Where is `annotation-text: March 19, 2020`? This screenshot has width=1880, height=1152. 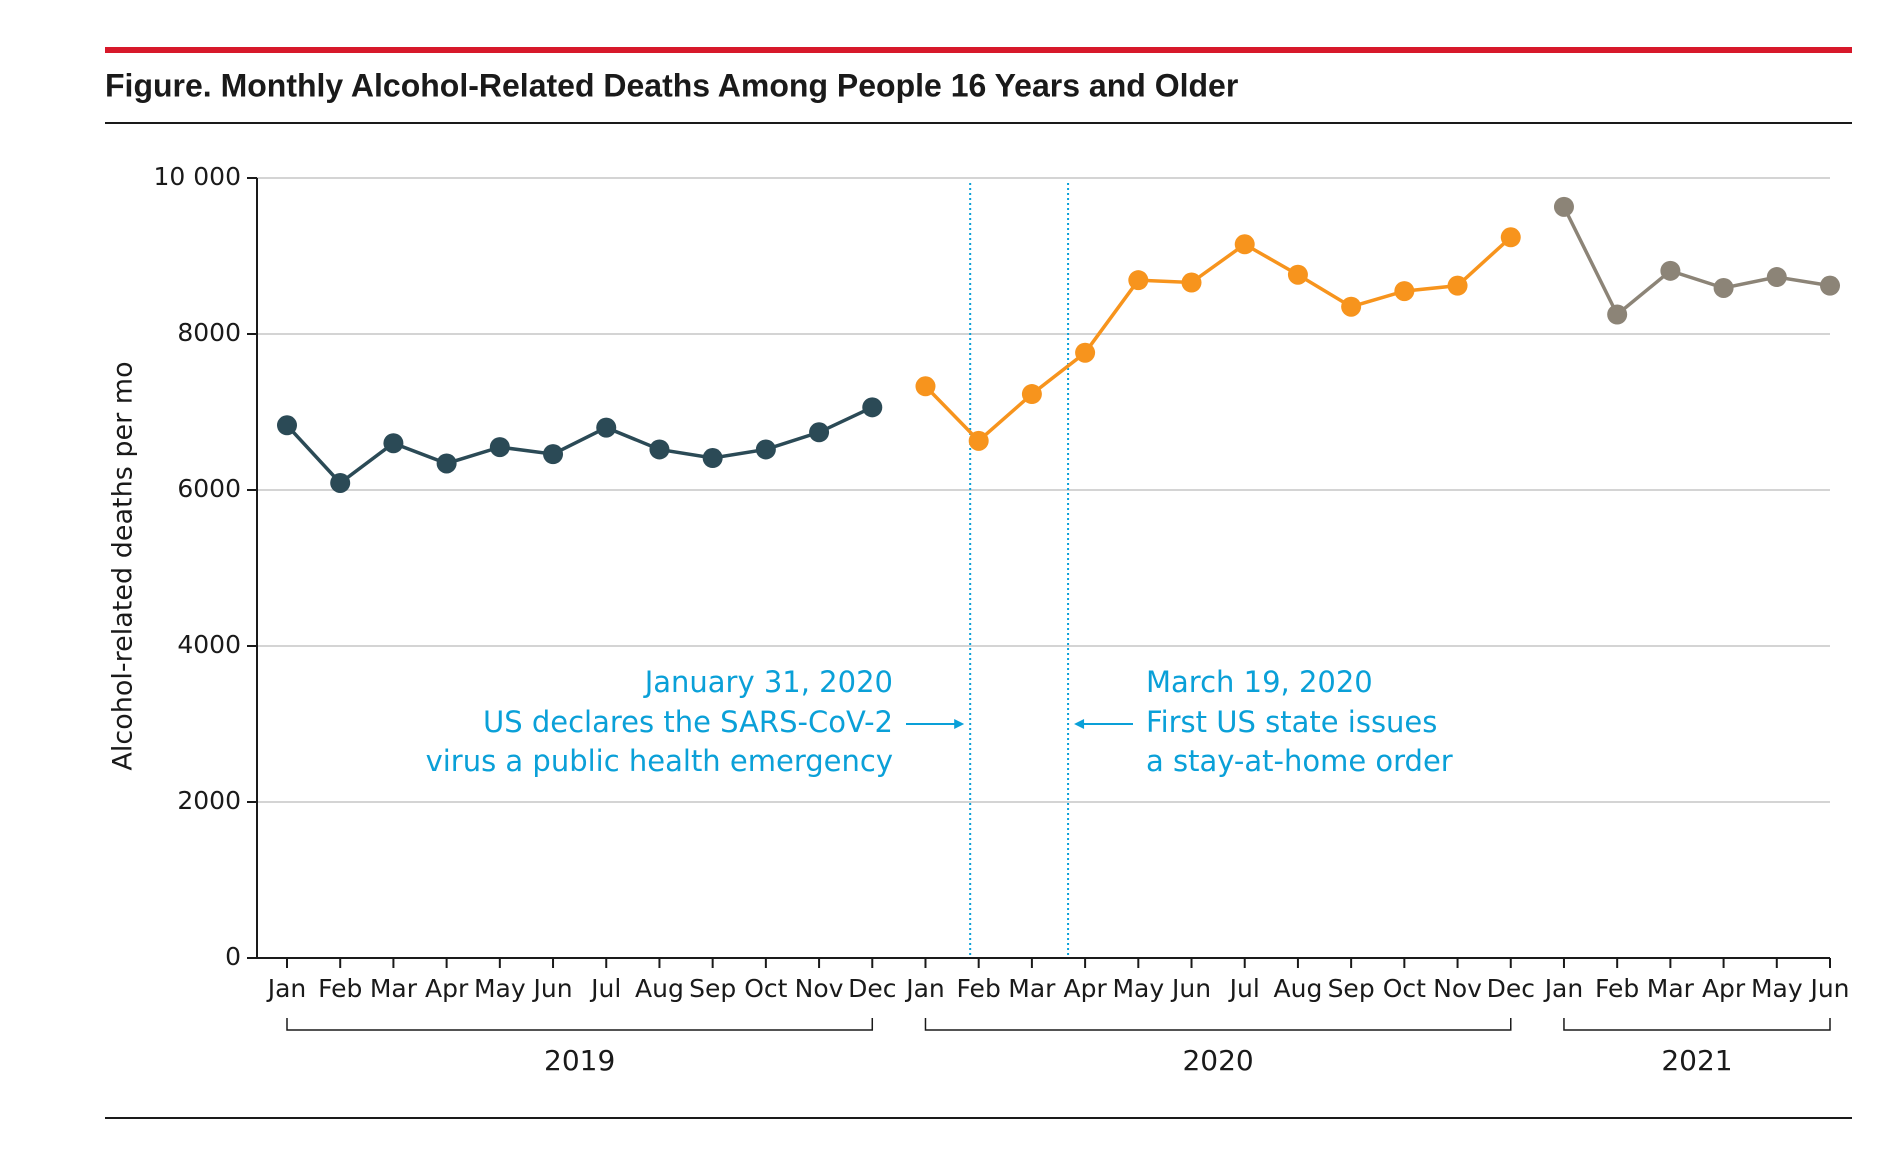 annotation-text: March 19, 2020 is located at coordinates (1259, 682).